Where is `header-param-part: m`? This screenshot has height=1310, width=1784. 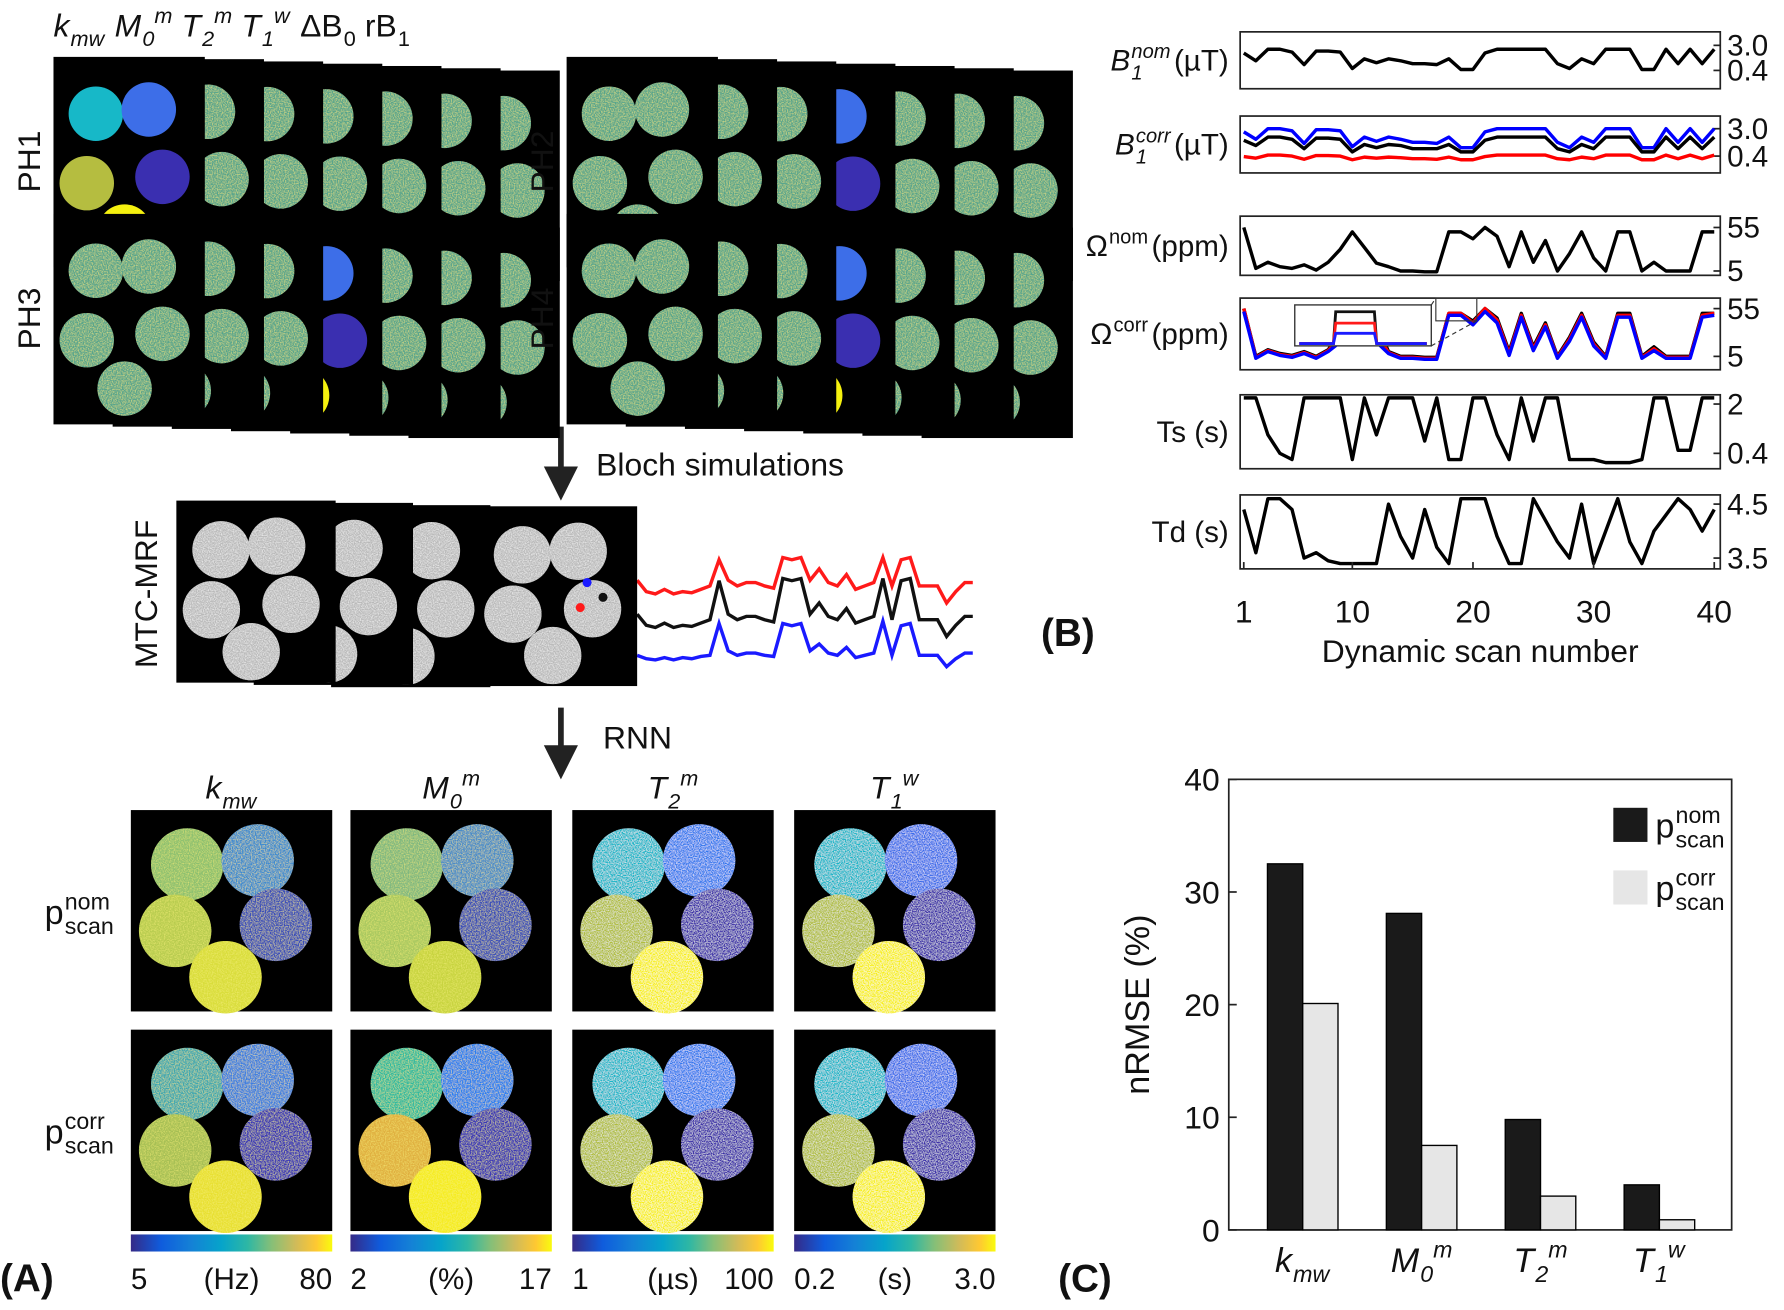 header-param-part: m is located at coordinates (163, 15).